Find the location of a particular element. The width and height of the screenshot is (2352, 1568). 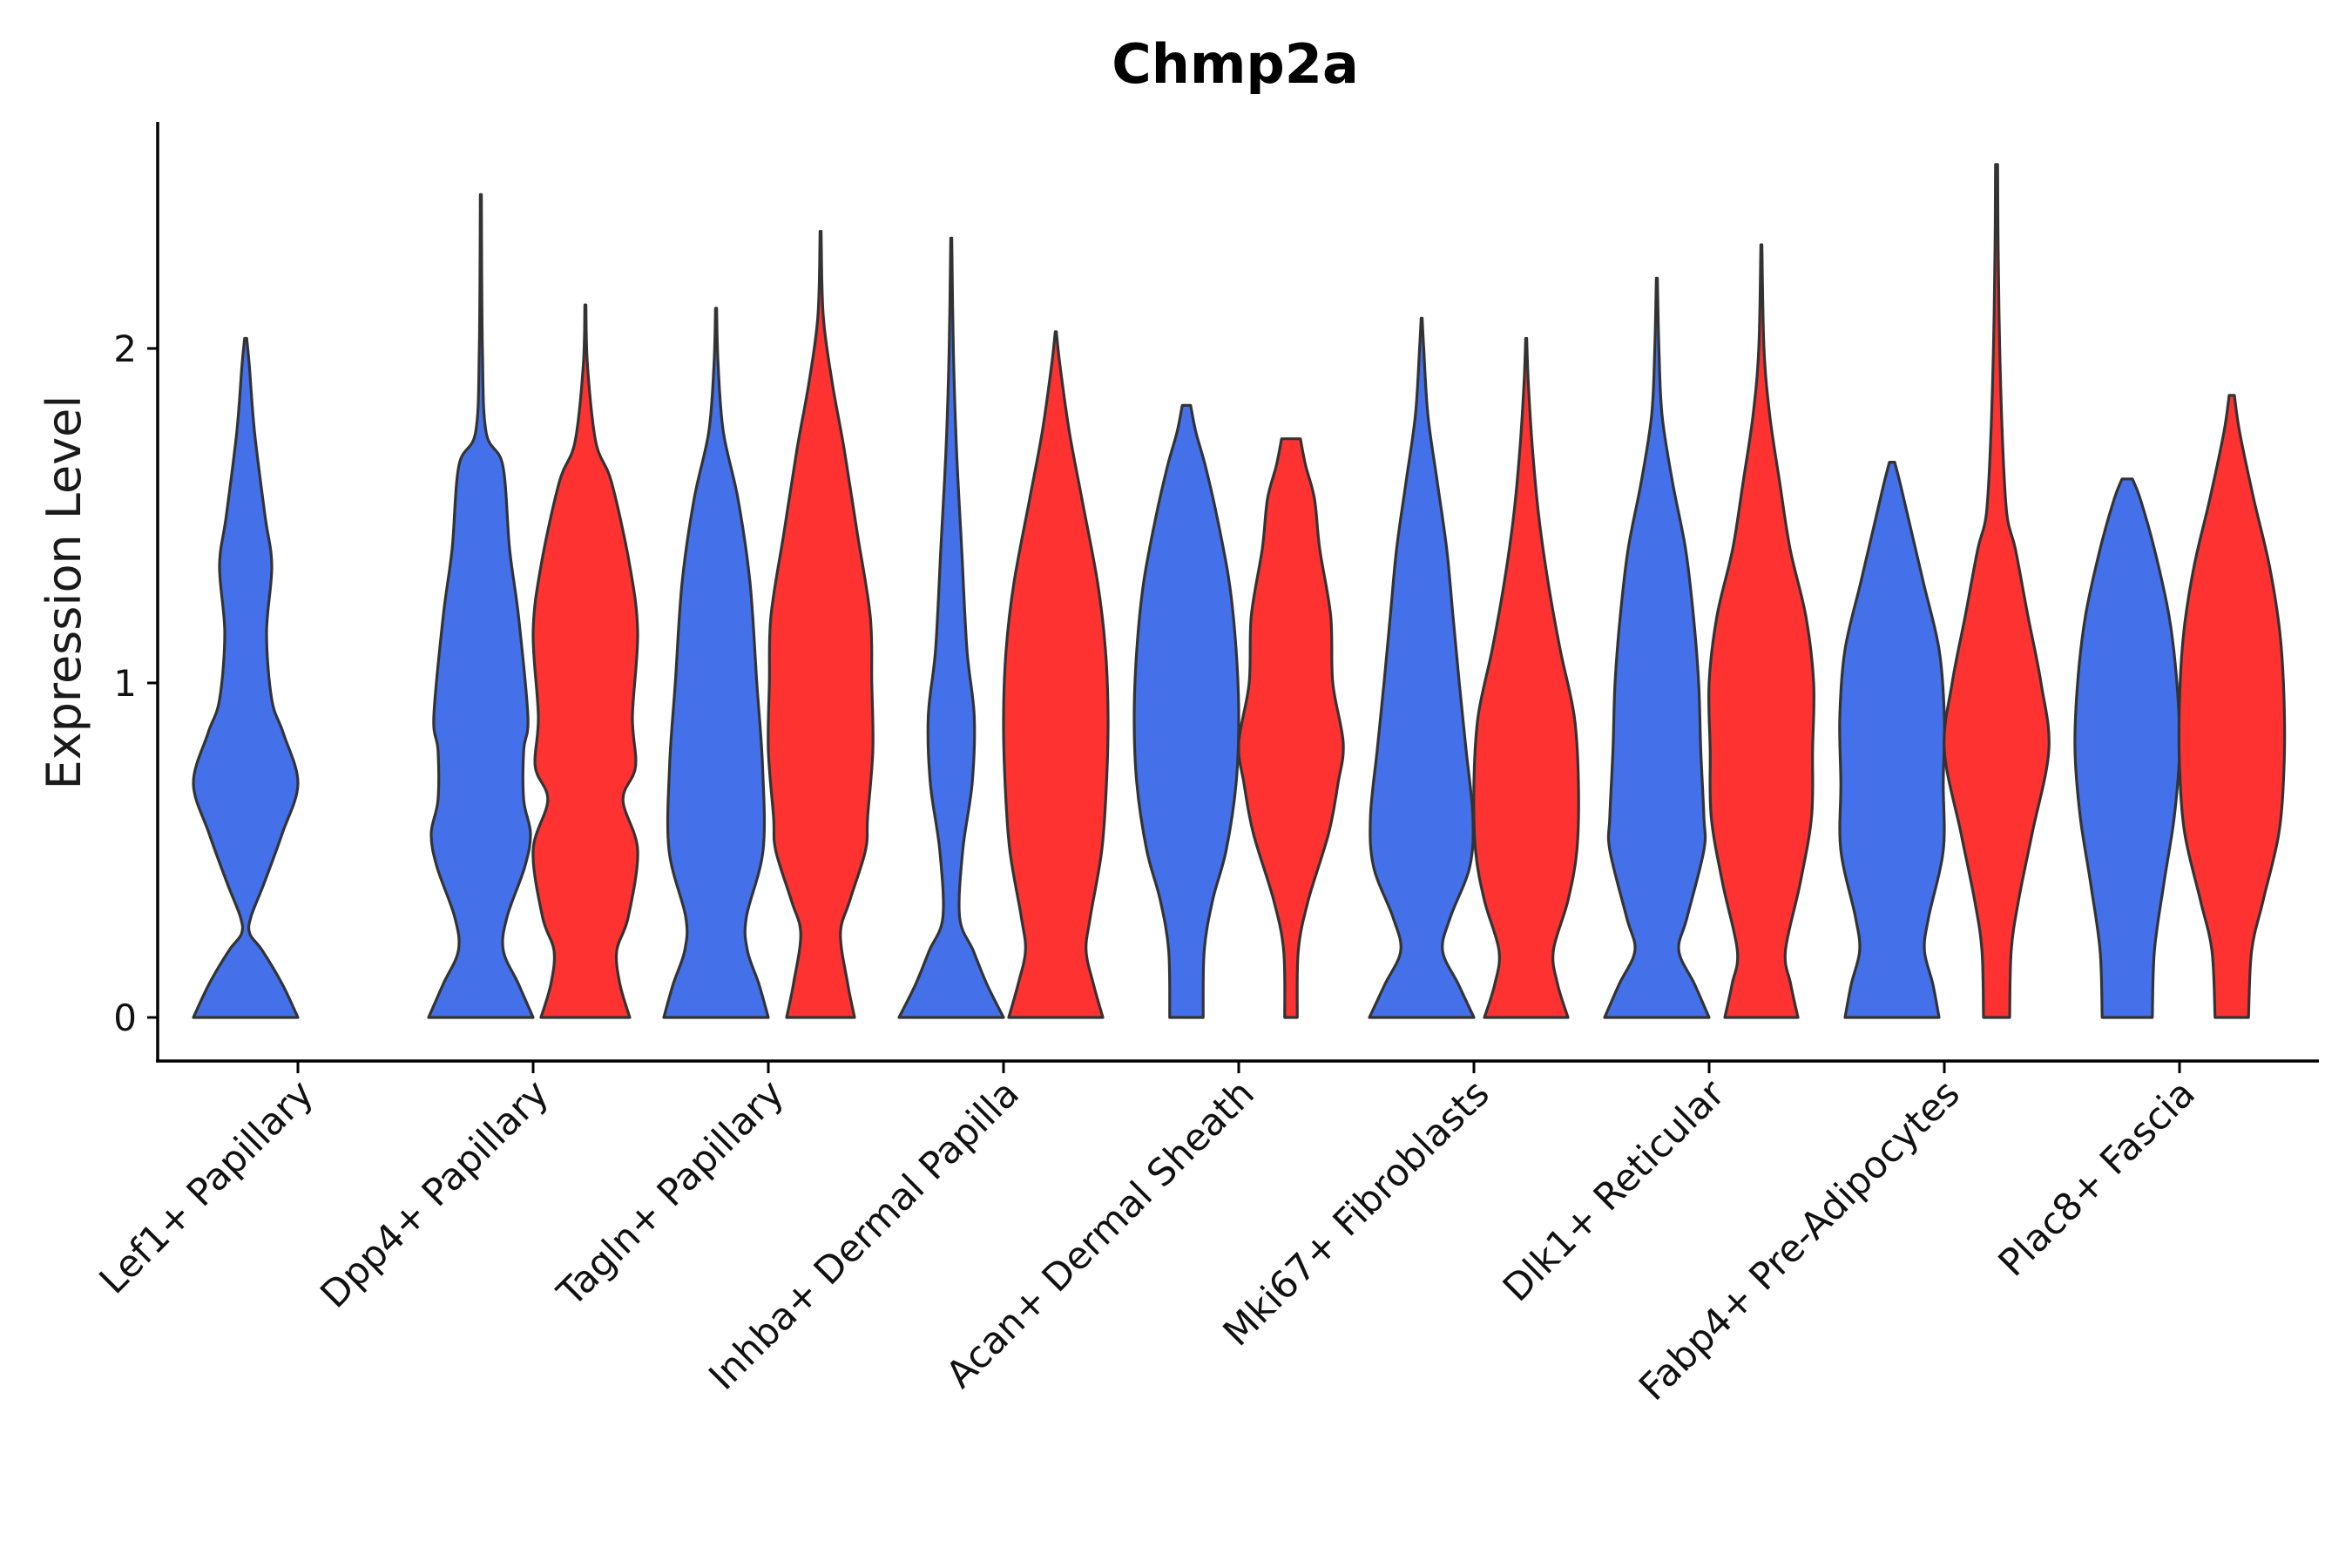

chart-title: Chmp2a is located at coordinates (1235, 64).